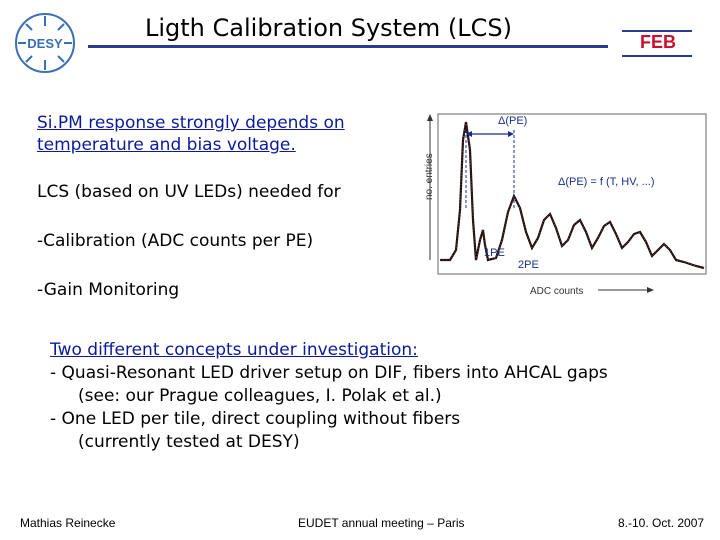 The height and width of the screenshot is (540, 720). What do you see at coordinates (68, 523) in the screenshot?
I see `footer-author: Mathias Reinecke` at bounding box center [68, 523].